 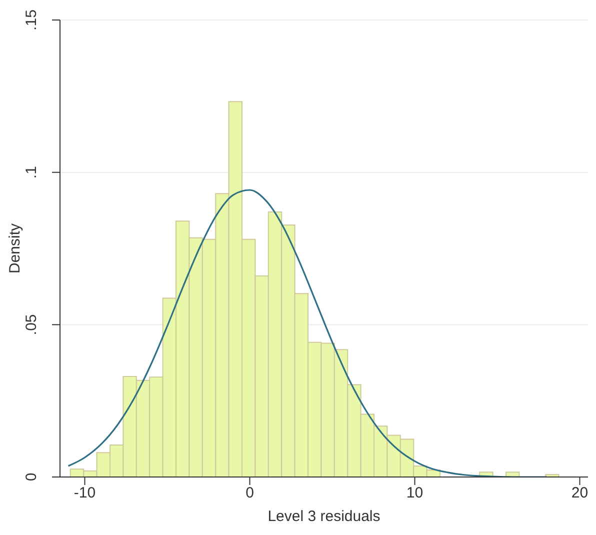 What do you see at coordinates (415, 493) in the screenshot?
I see `x-tick-label: 10` at bounding box center [415, 493].